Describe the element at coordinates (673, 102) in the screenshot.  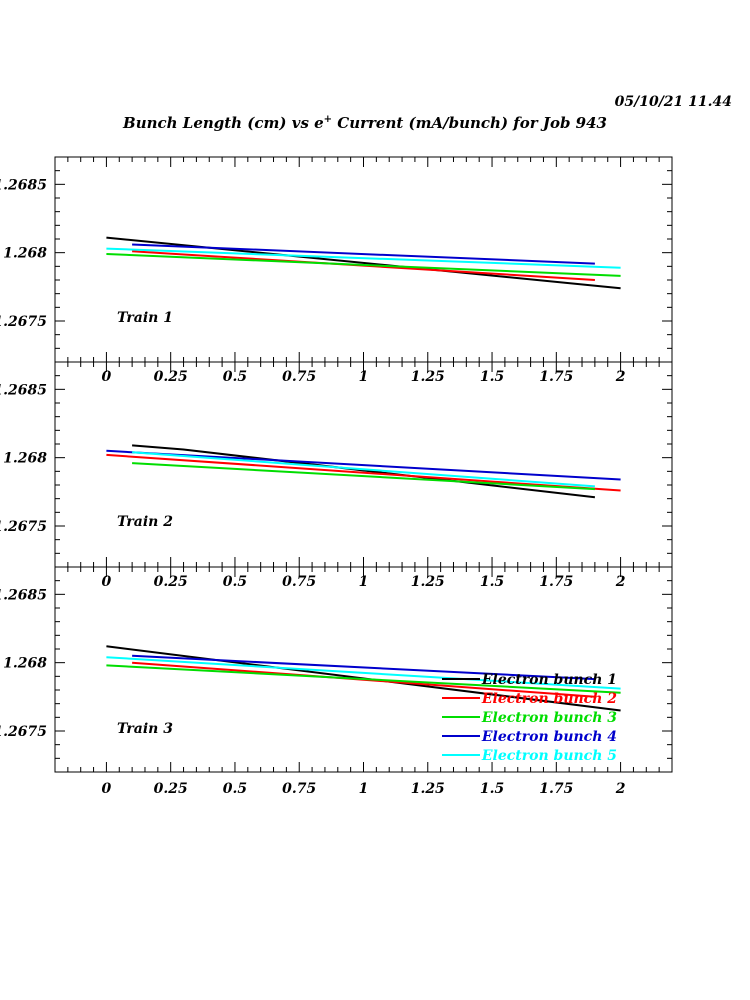
I see `timestamp: 05/10/21 11.44` at that location.